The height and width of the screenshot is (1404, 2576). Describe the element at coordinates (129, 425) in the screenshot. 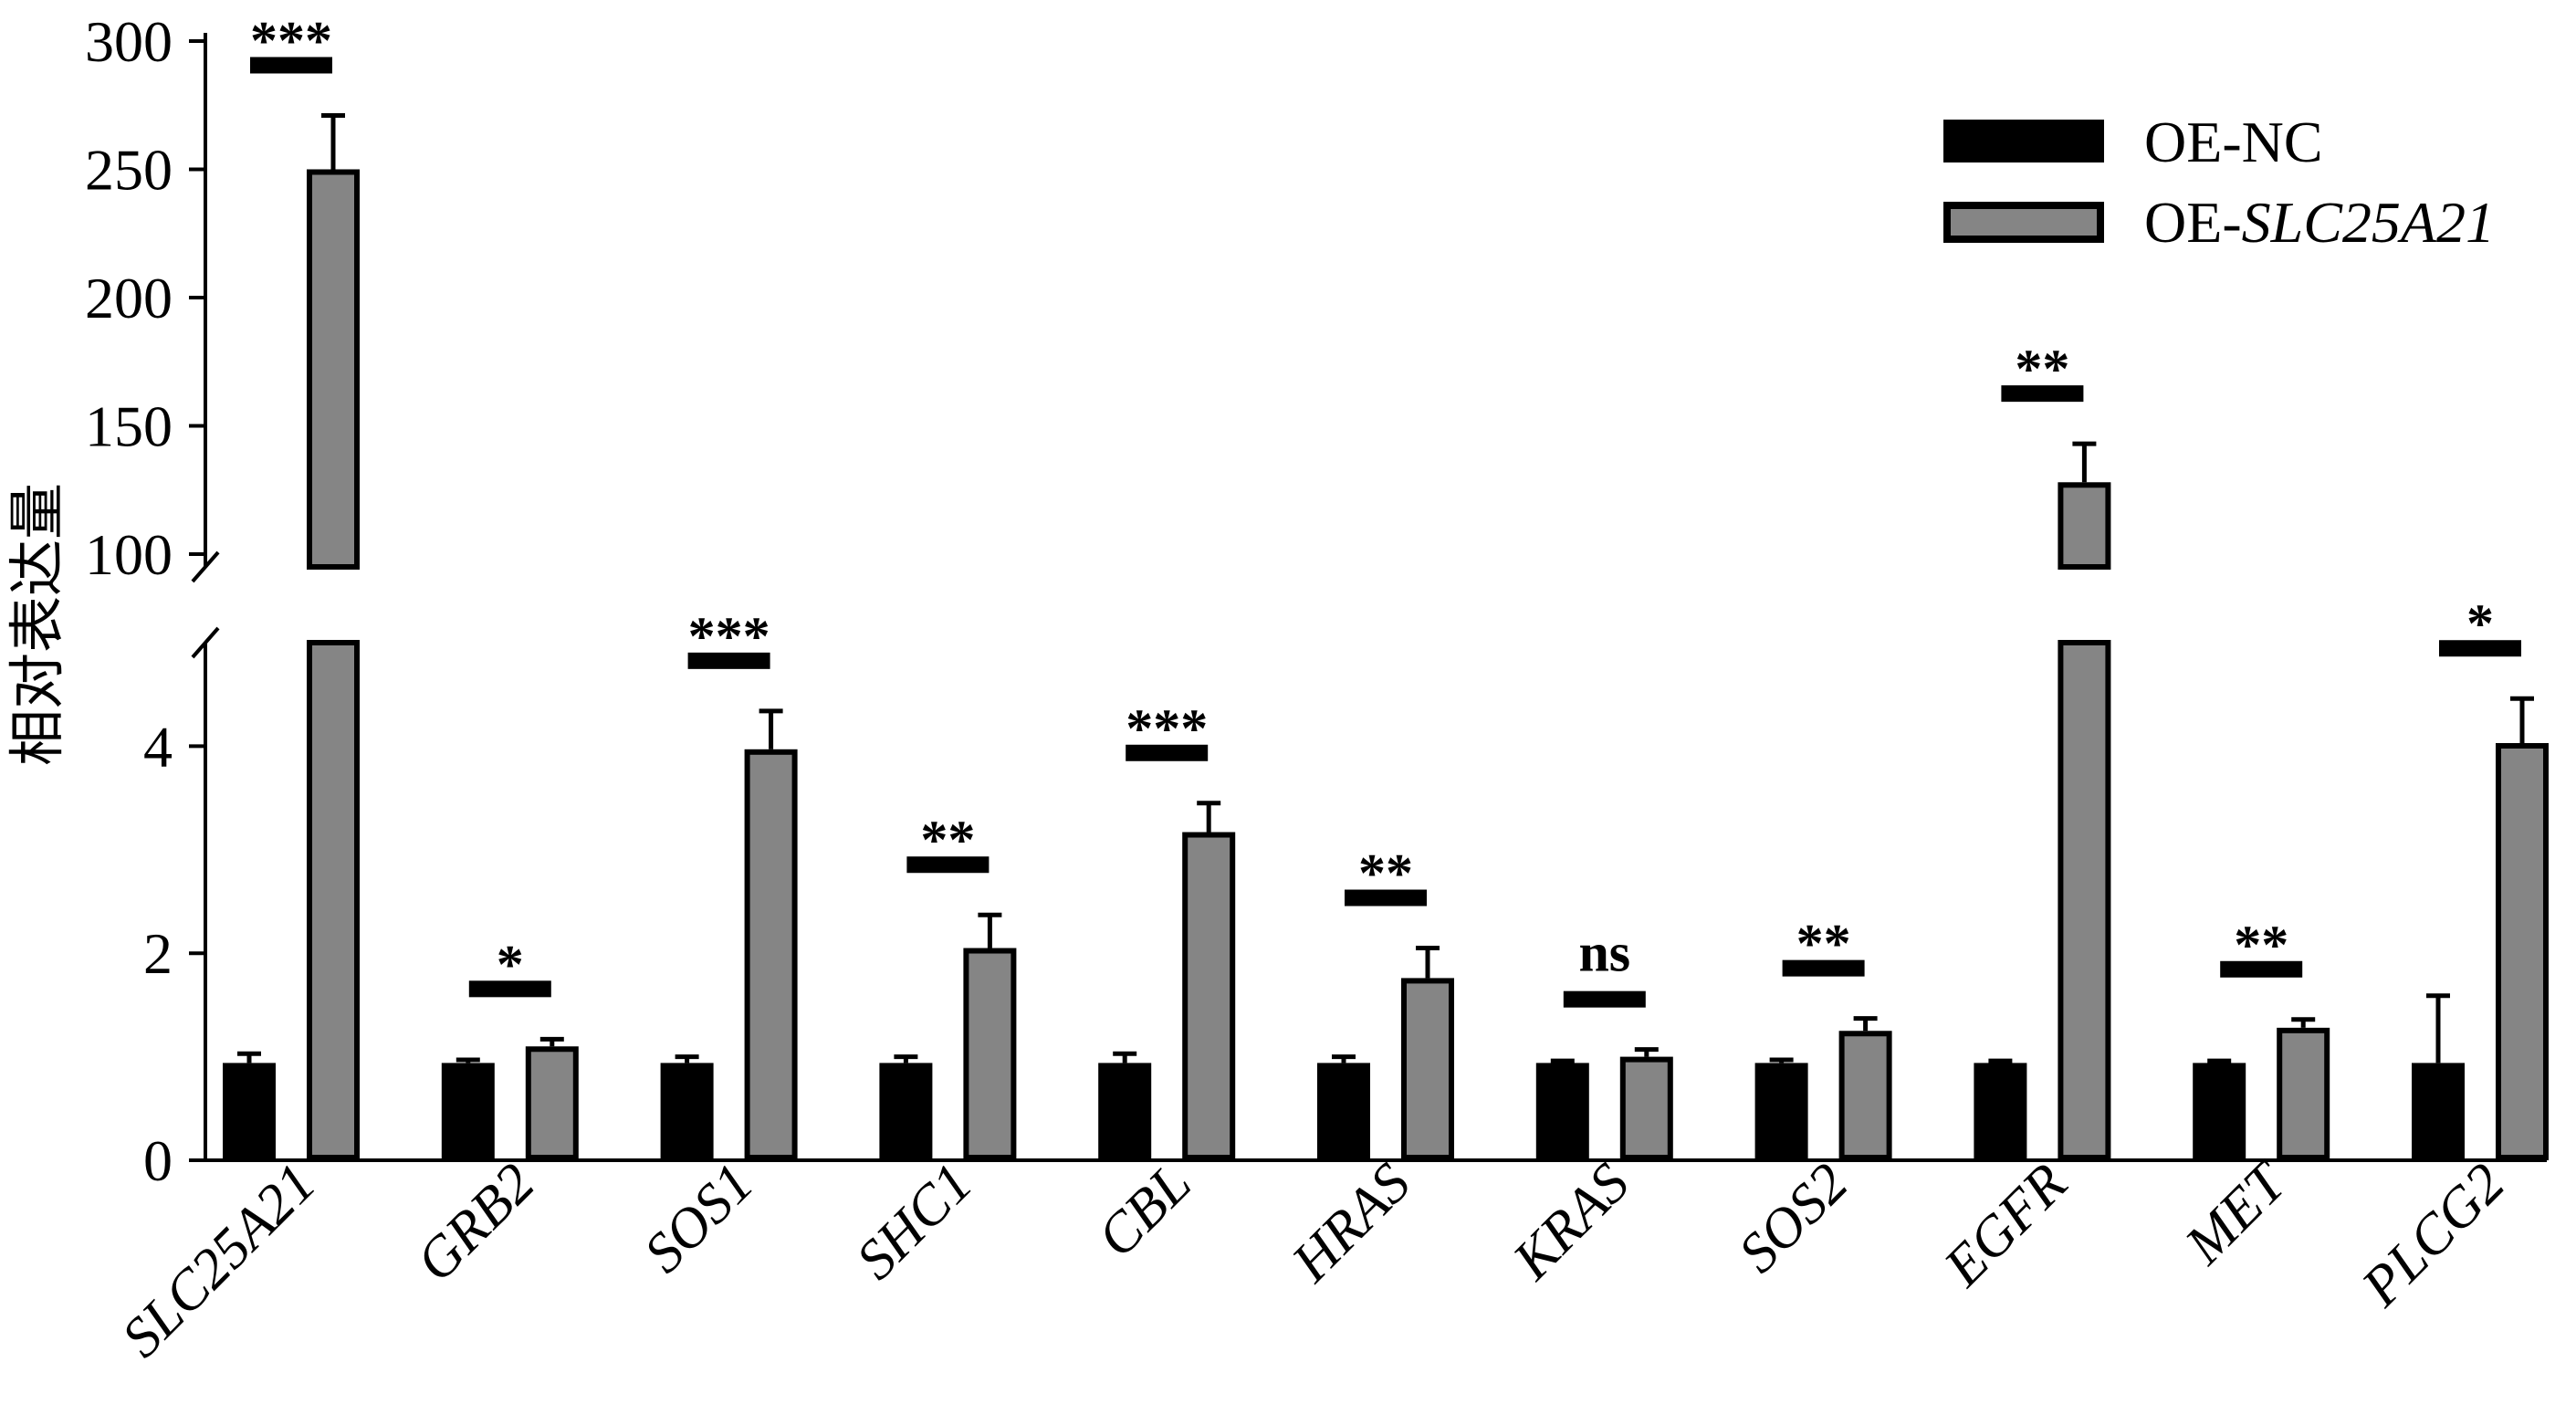

I see `y-tick-label: 150` at that location.